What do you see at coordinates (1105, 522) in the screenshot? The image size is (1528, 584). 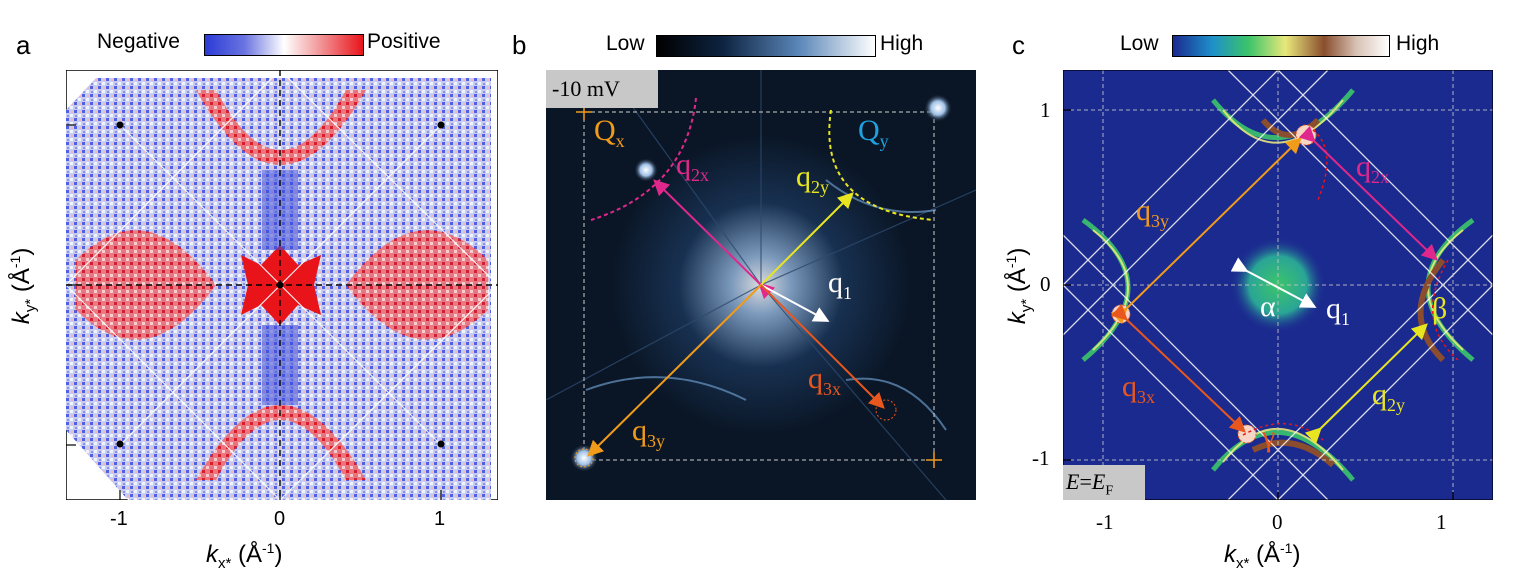 I see `panel-c-xtick-neg1: -1` at bounding box center [1105, 522].